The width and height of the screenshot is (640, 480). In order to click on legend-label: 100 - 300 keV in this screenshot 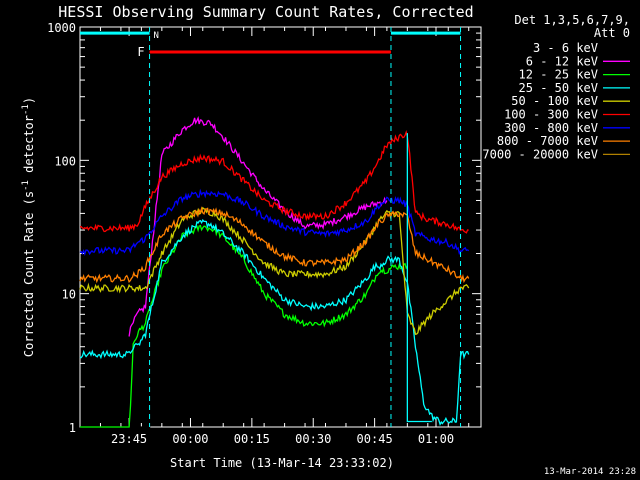, I will do `click(551, 115)`.